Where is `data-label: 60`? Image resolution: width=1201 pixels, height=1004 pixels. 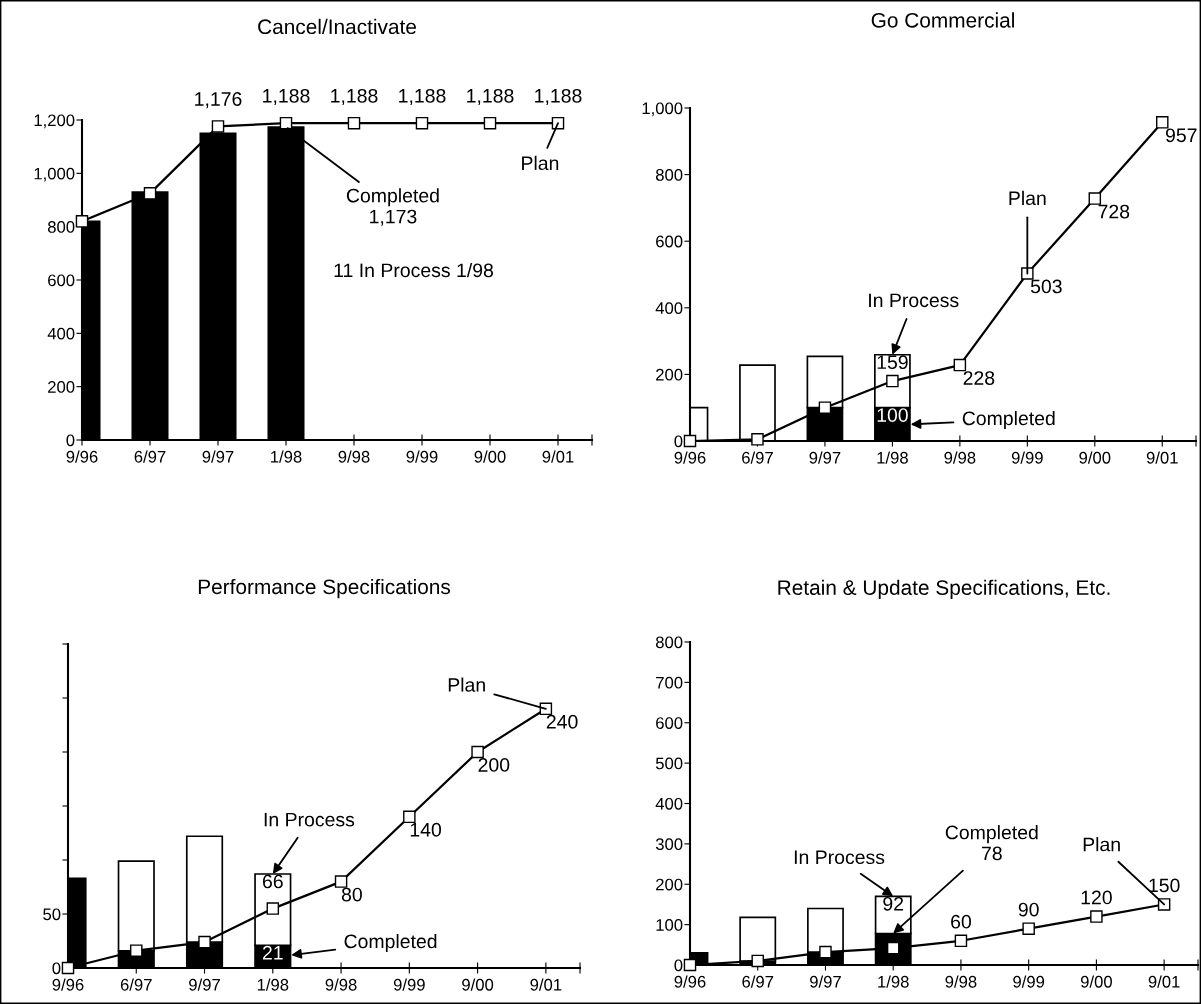 data-label: 60 is located at coordinates (961, 921).